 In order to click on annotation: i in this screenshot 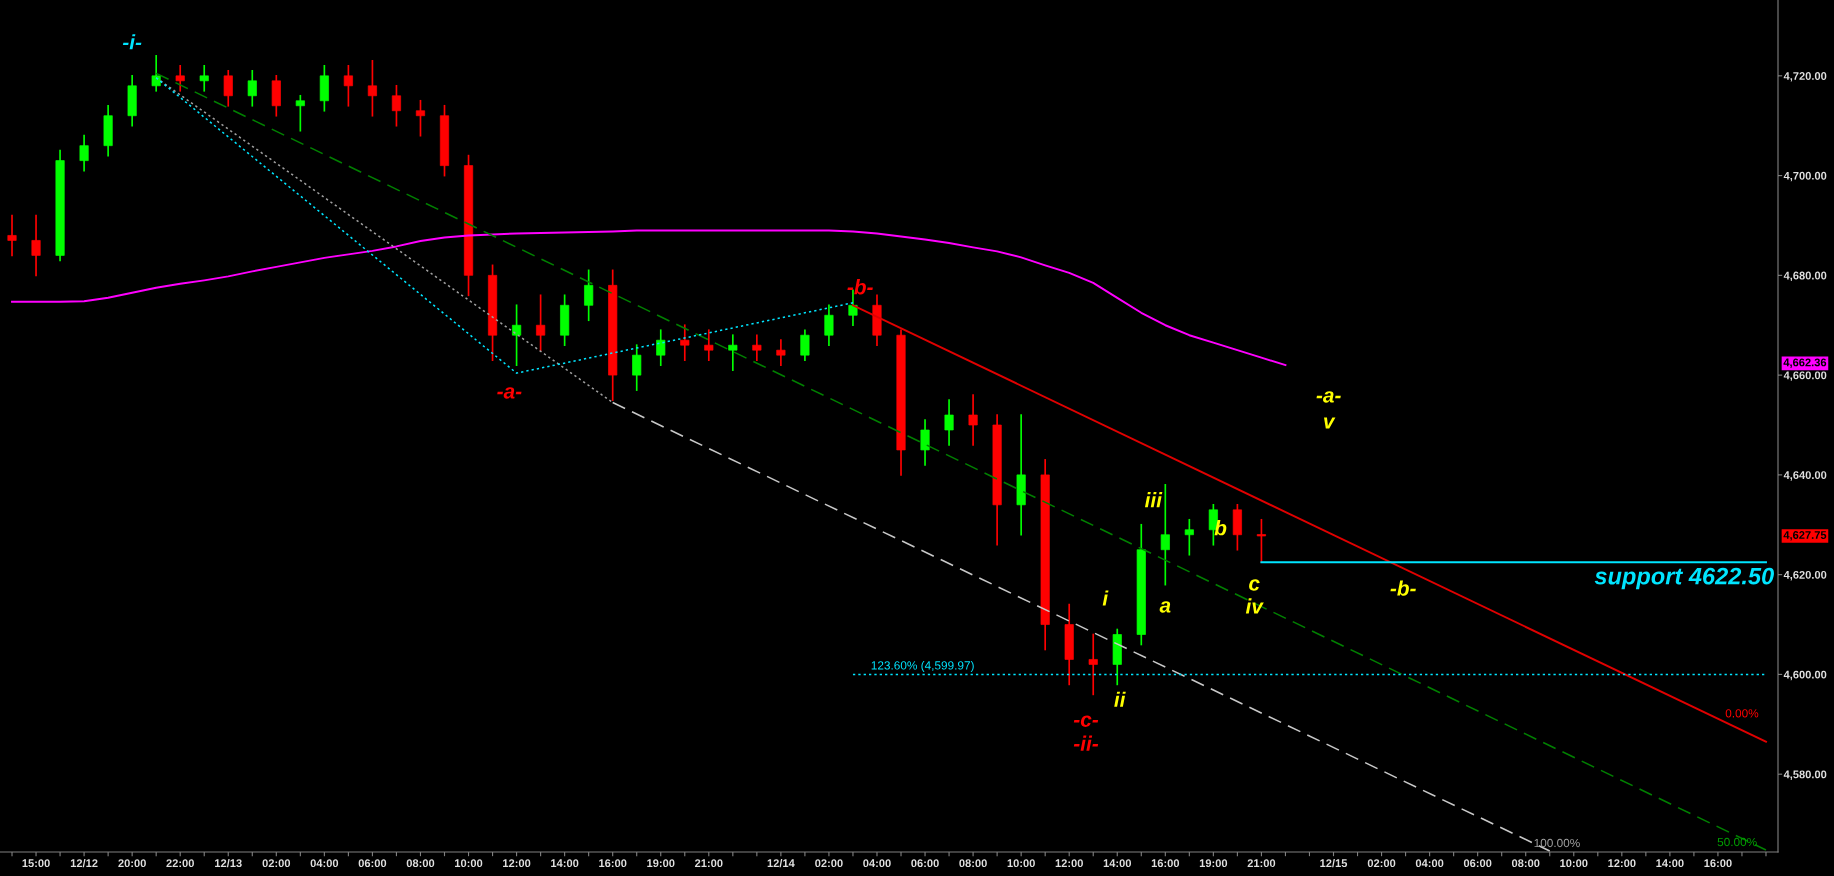, I will do `click(1105, 598)`.